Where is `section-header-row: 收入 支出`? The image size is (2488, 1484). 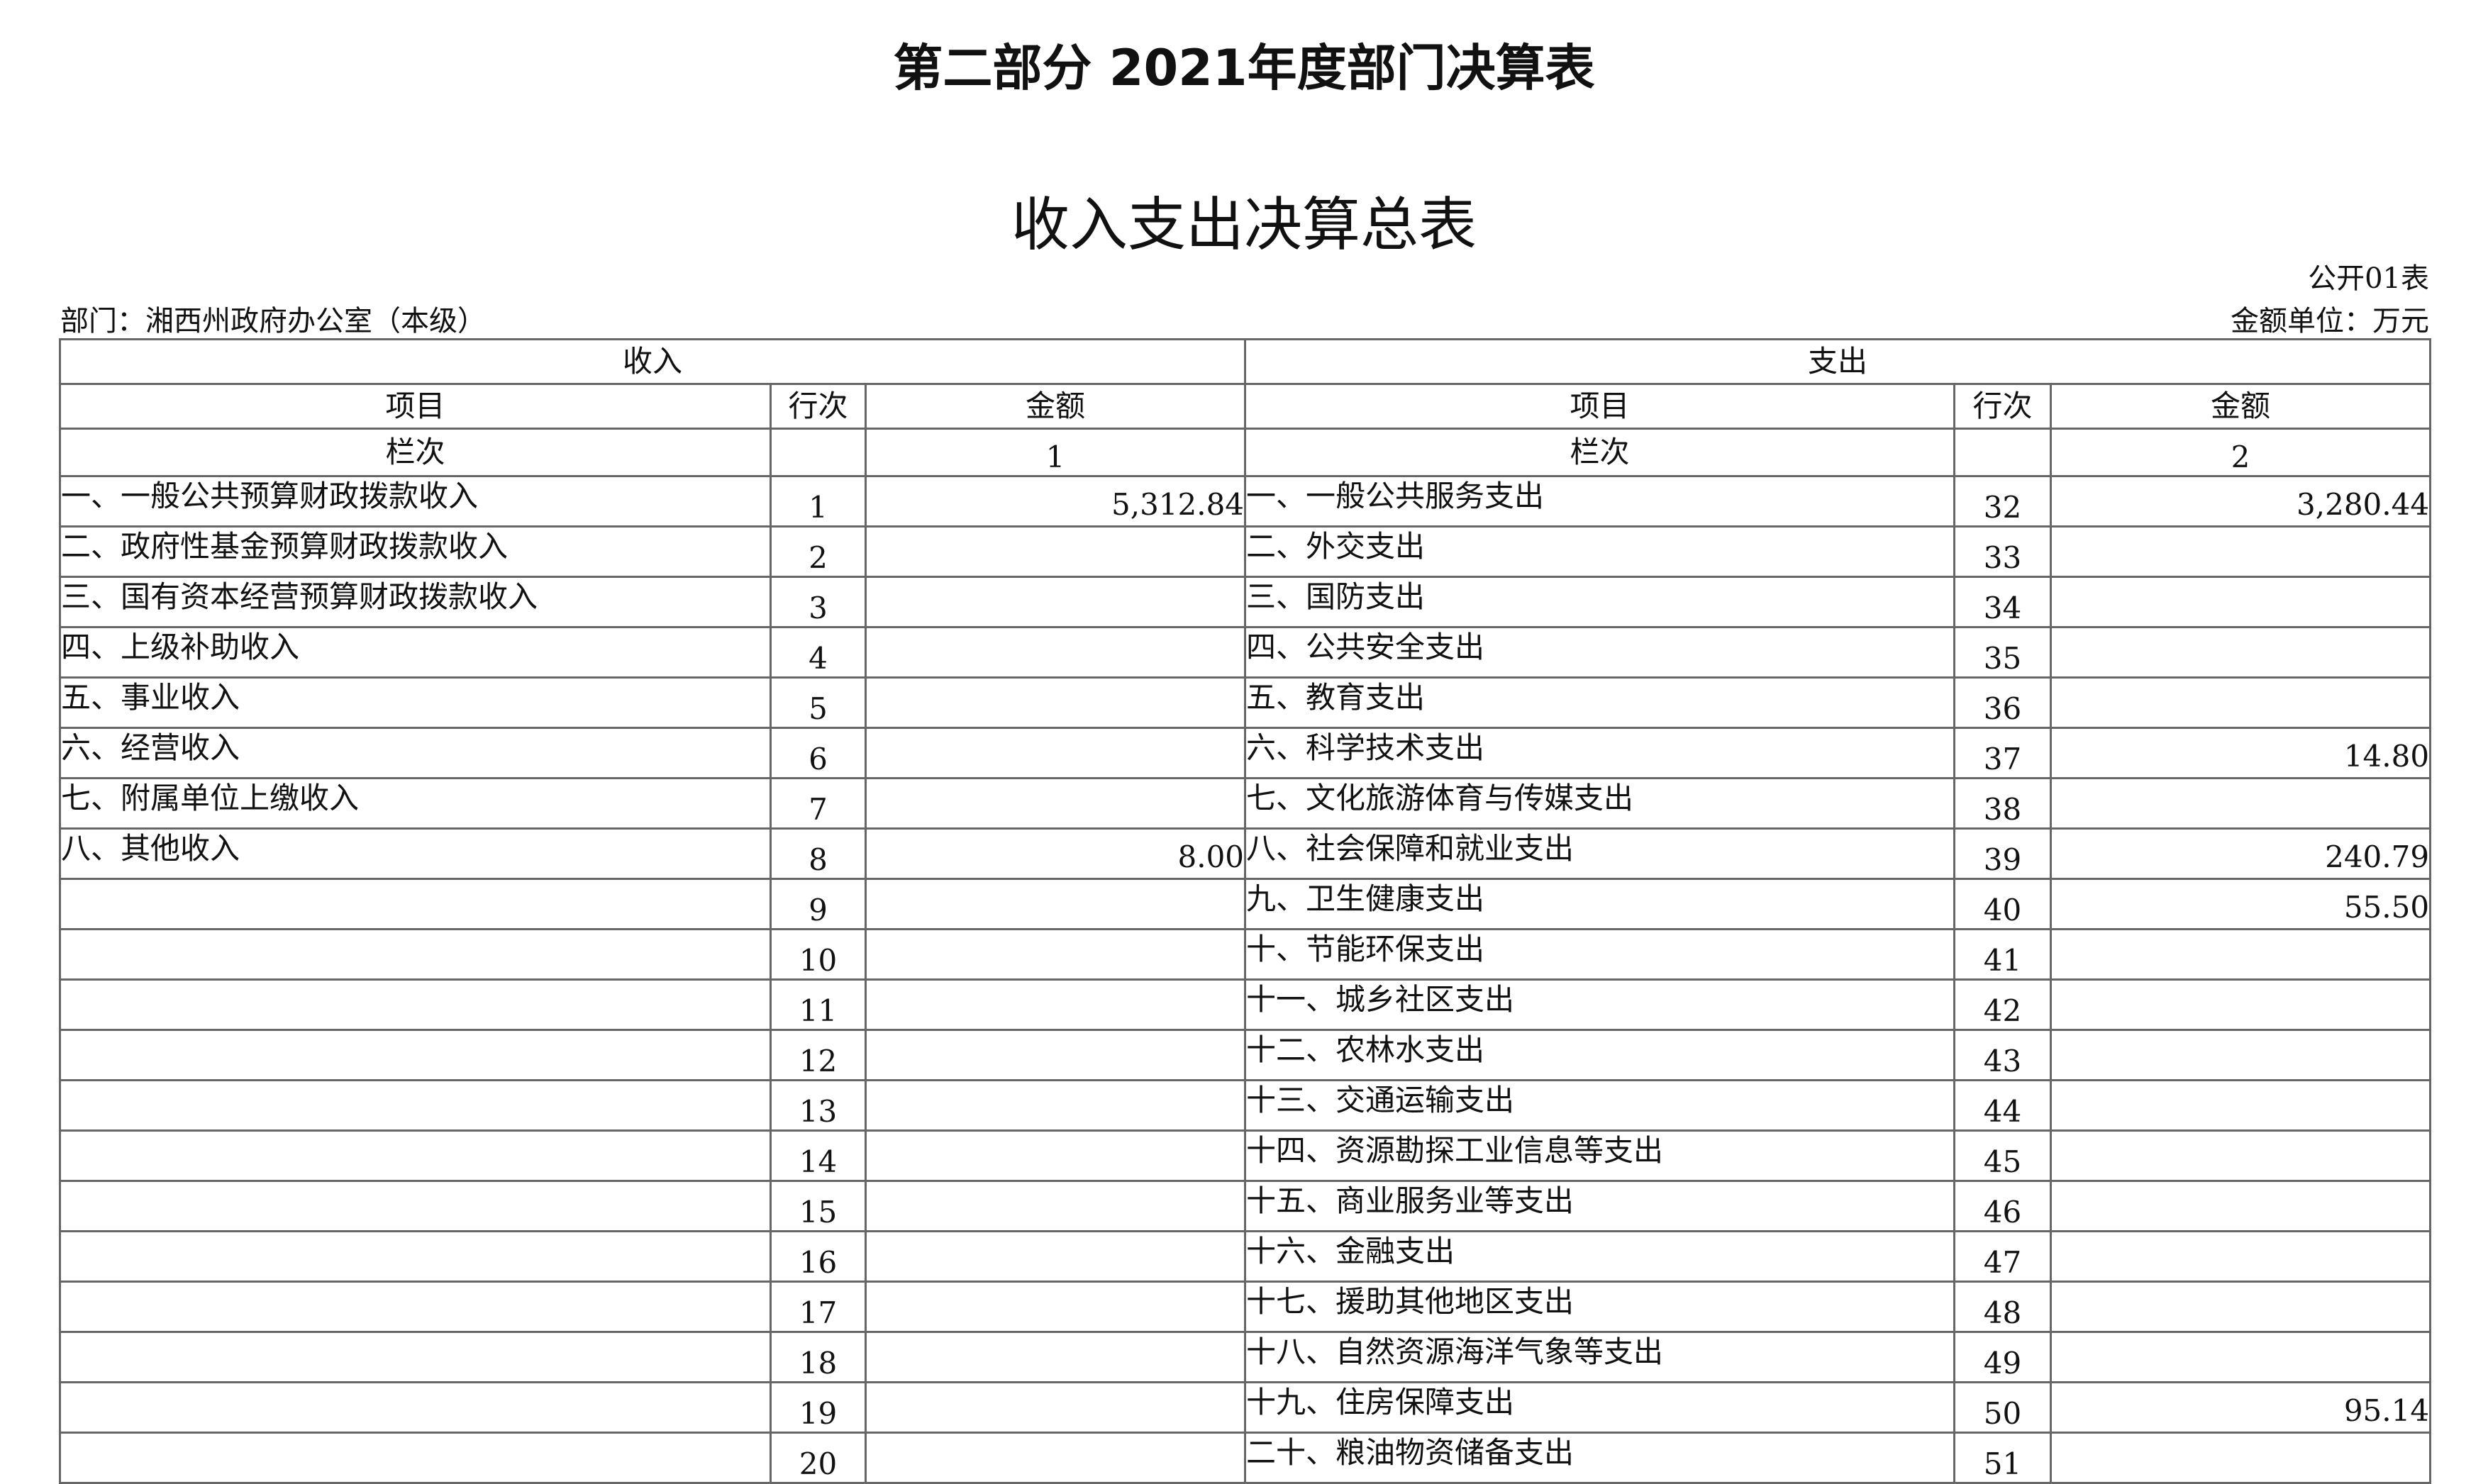
section-header-row: 收入 支出 is located at coordinates (1245, 361).